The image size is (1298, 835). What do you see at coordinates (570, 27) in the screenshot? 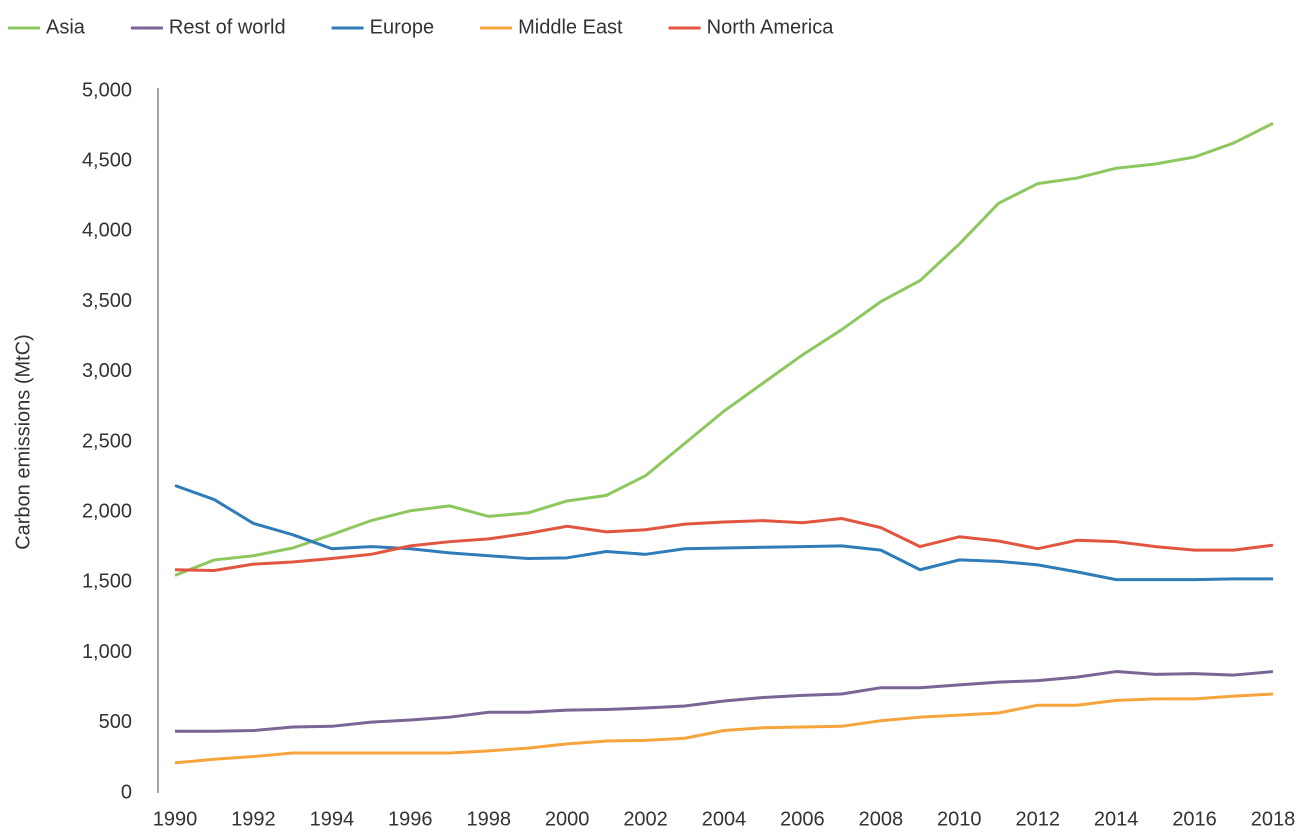
I see `legend-label: Middle East` at bounding box center [570, 27].